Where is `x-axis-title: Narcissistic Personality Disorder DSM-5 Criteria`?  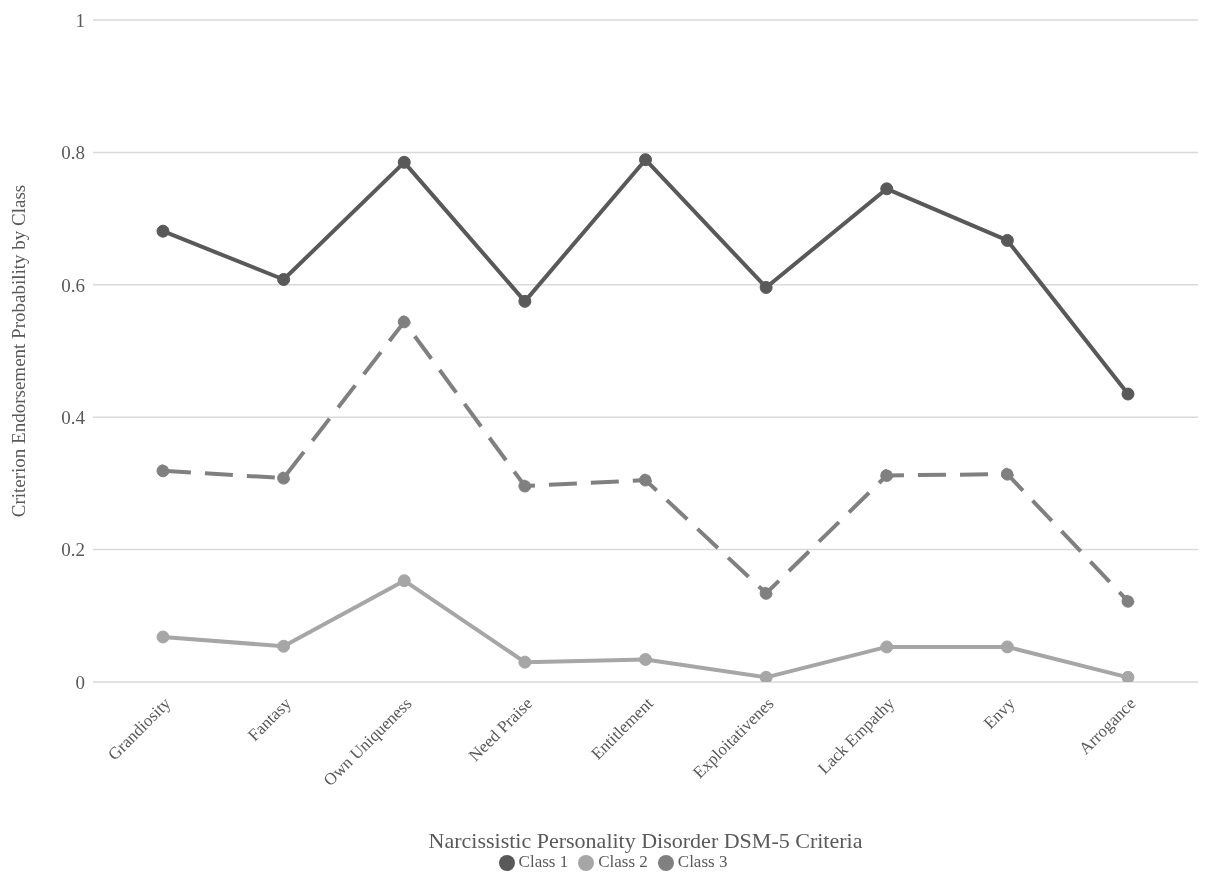
x-axis-title: Narcissistic Personality Disorder DSM-5 Criteria is located at coordinates (645, 840).